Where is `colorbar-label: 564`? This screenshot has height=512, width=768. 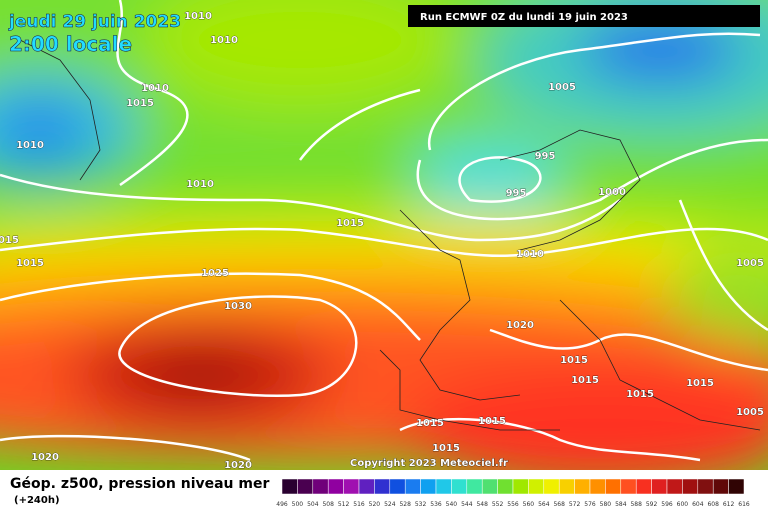
colorbar-label: 564 is located at coordinates (544, 504).